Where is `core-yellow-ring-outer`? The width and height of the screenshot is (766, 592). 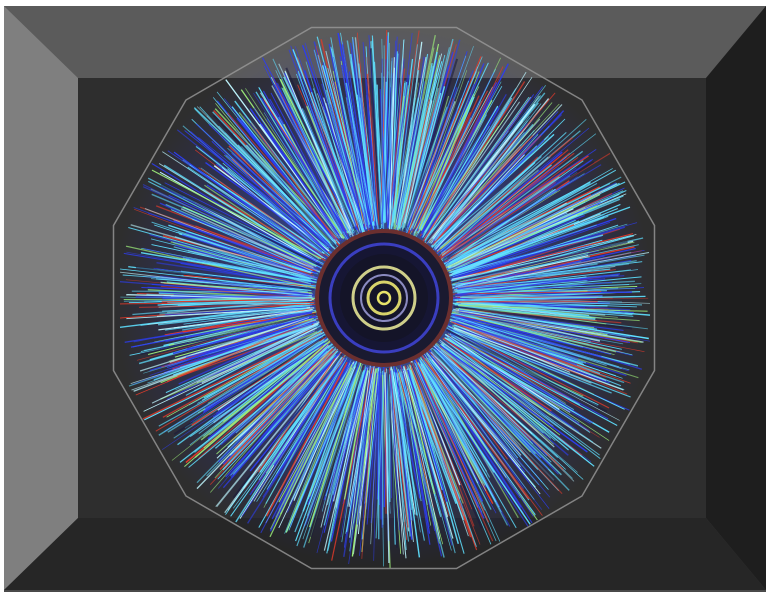
core-yellow-ring-outer is located at coordinates (384, 298).